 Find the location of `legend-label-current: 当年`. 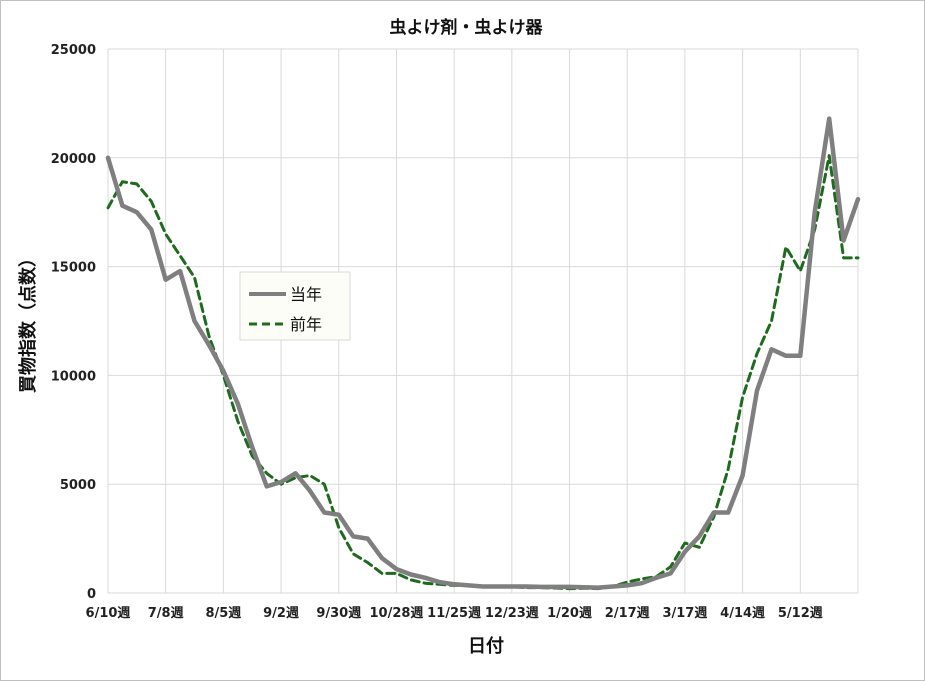

legend-label-current: 当年 is located at coordinates (306, 294).